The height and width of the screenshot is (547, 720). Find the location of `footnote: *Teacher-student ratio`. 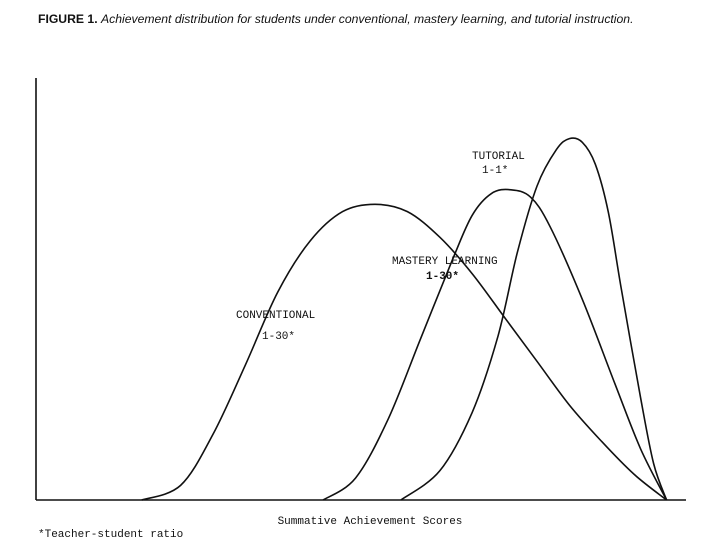

footnote: *Teacher-student ratio is located at coordinates (111, 535).